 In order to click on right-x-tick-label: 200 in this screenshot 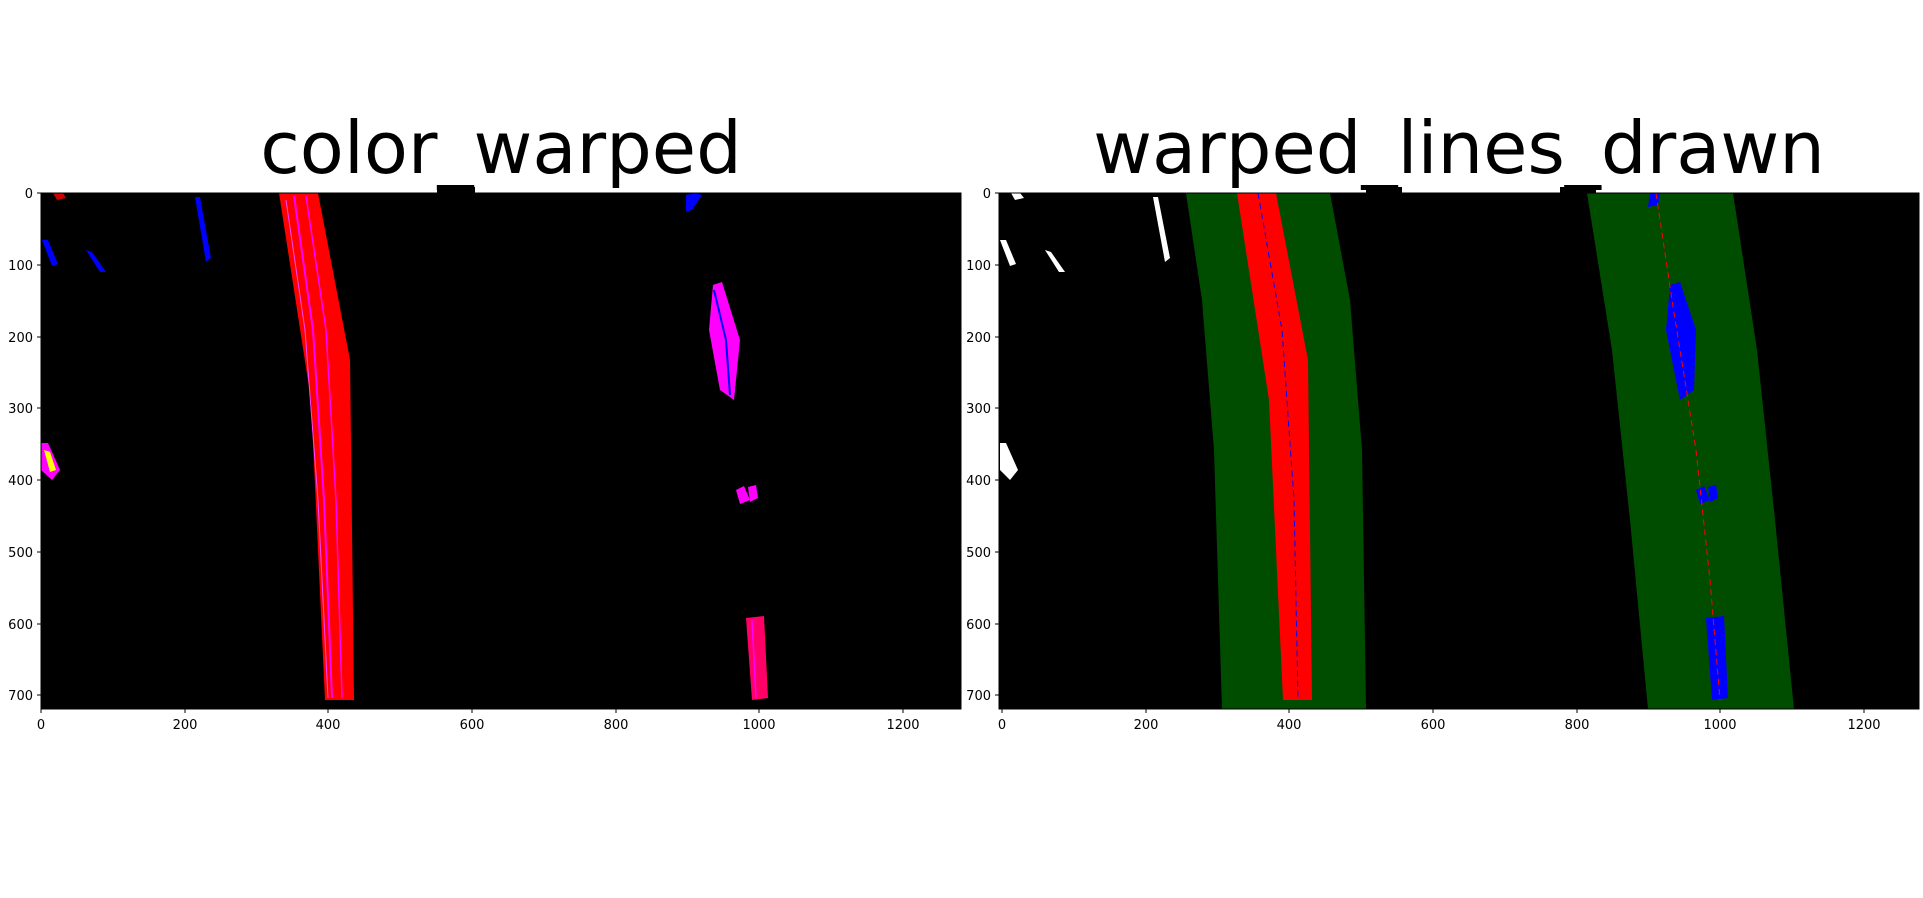, I will do `click(1146, 725)`.